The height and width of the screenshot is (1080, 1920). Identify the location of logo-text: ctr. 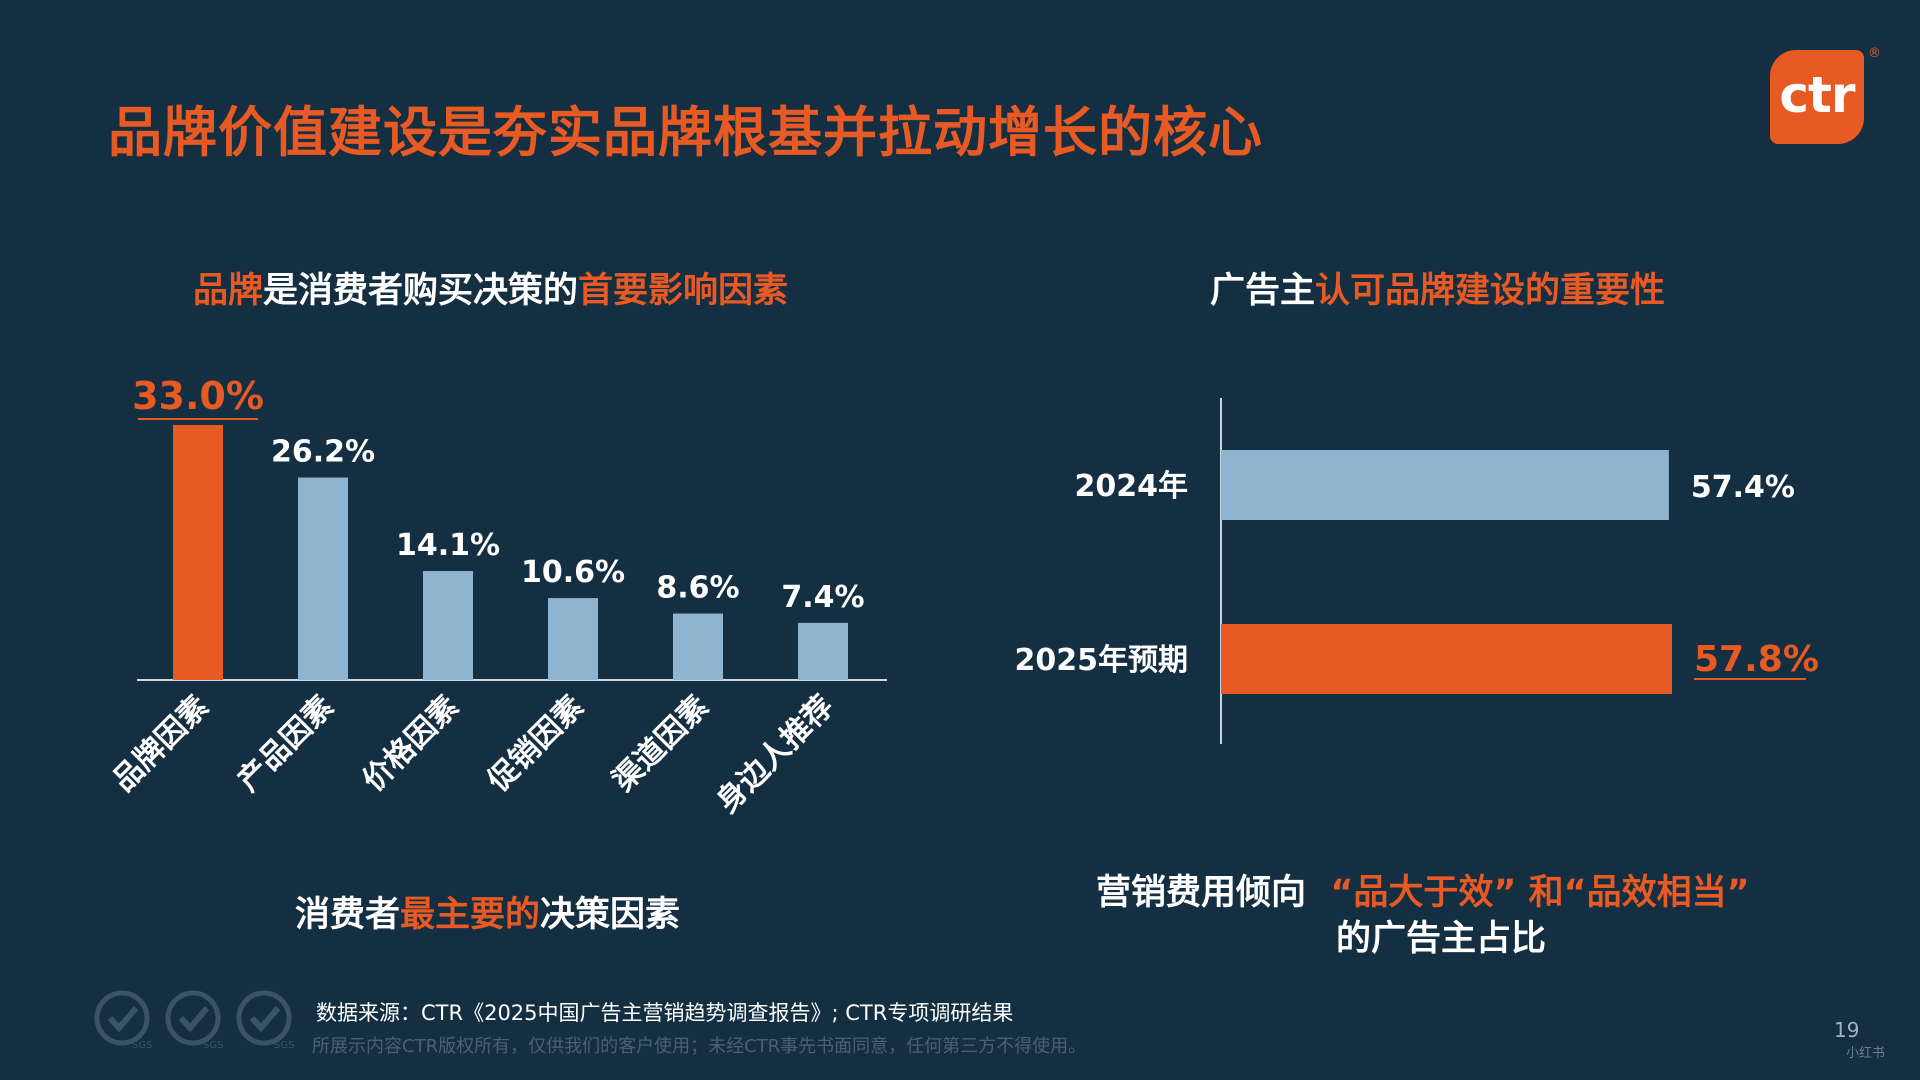
(1817, 95).